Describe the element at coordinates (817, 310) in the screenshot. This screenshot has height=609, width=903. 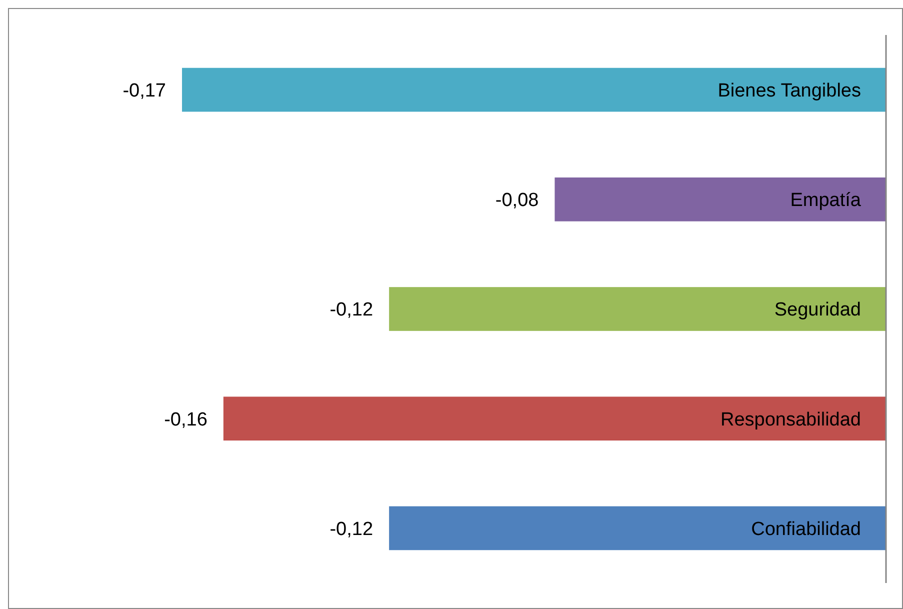
I see `y-tick-label: Seguridad` at that location.